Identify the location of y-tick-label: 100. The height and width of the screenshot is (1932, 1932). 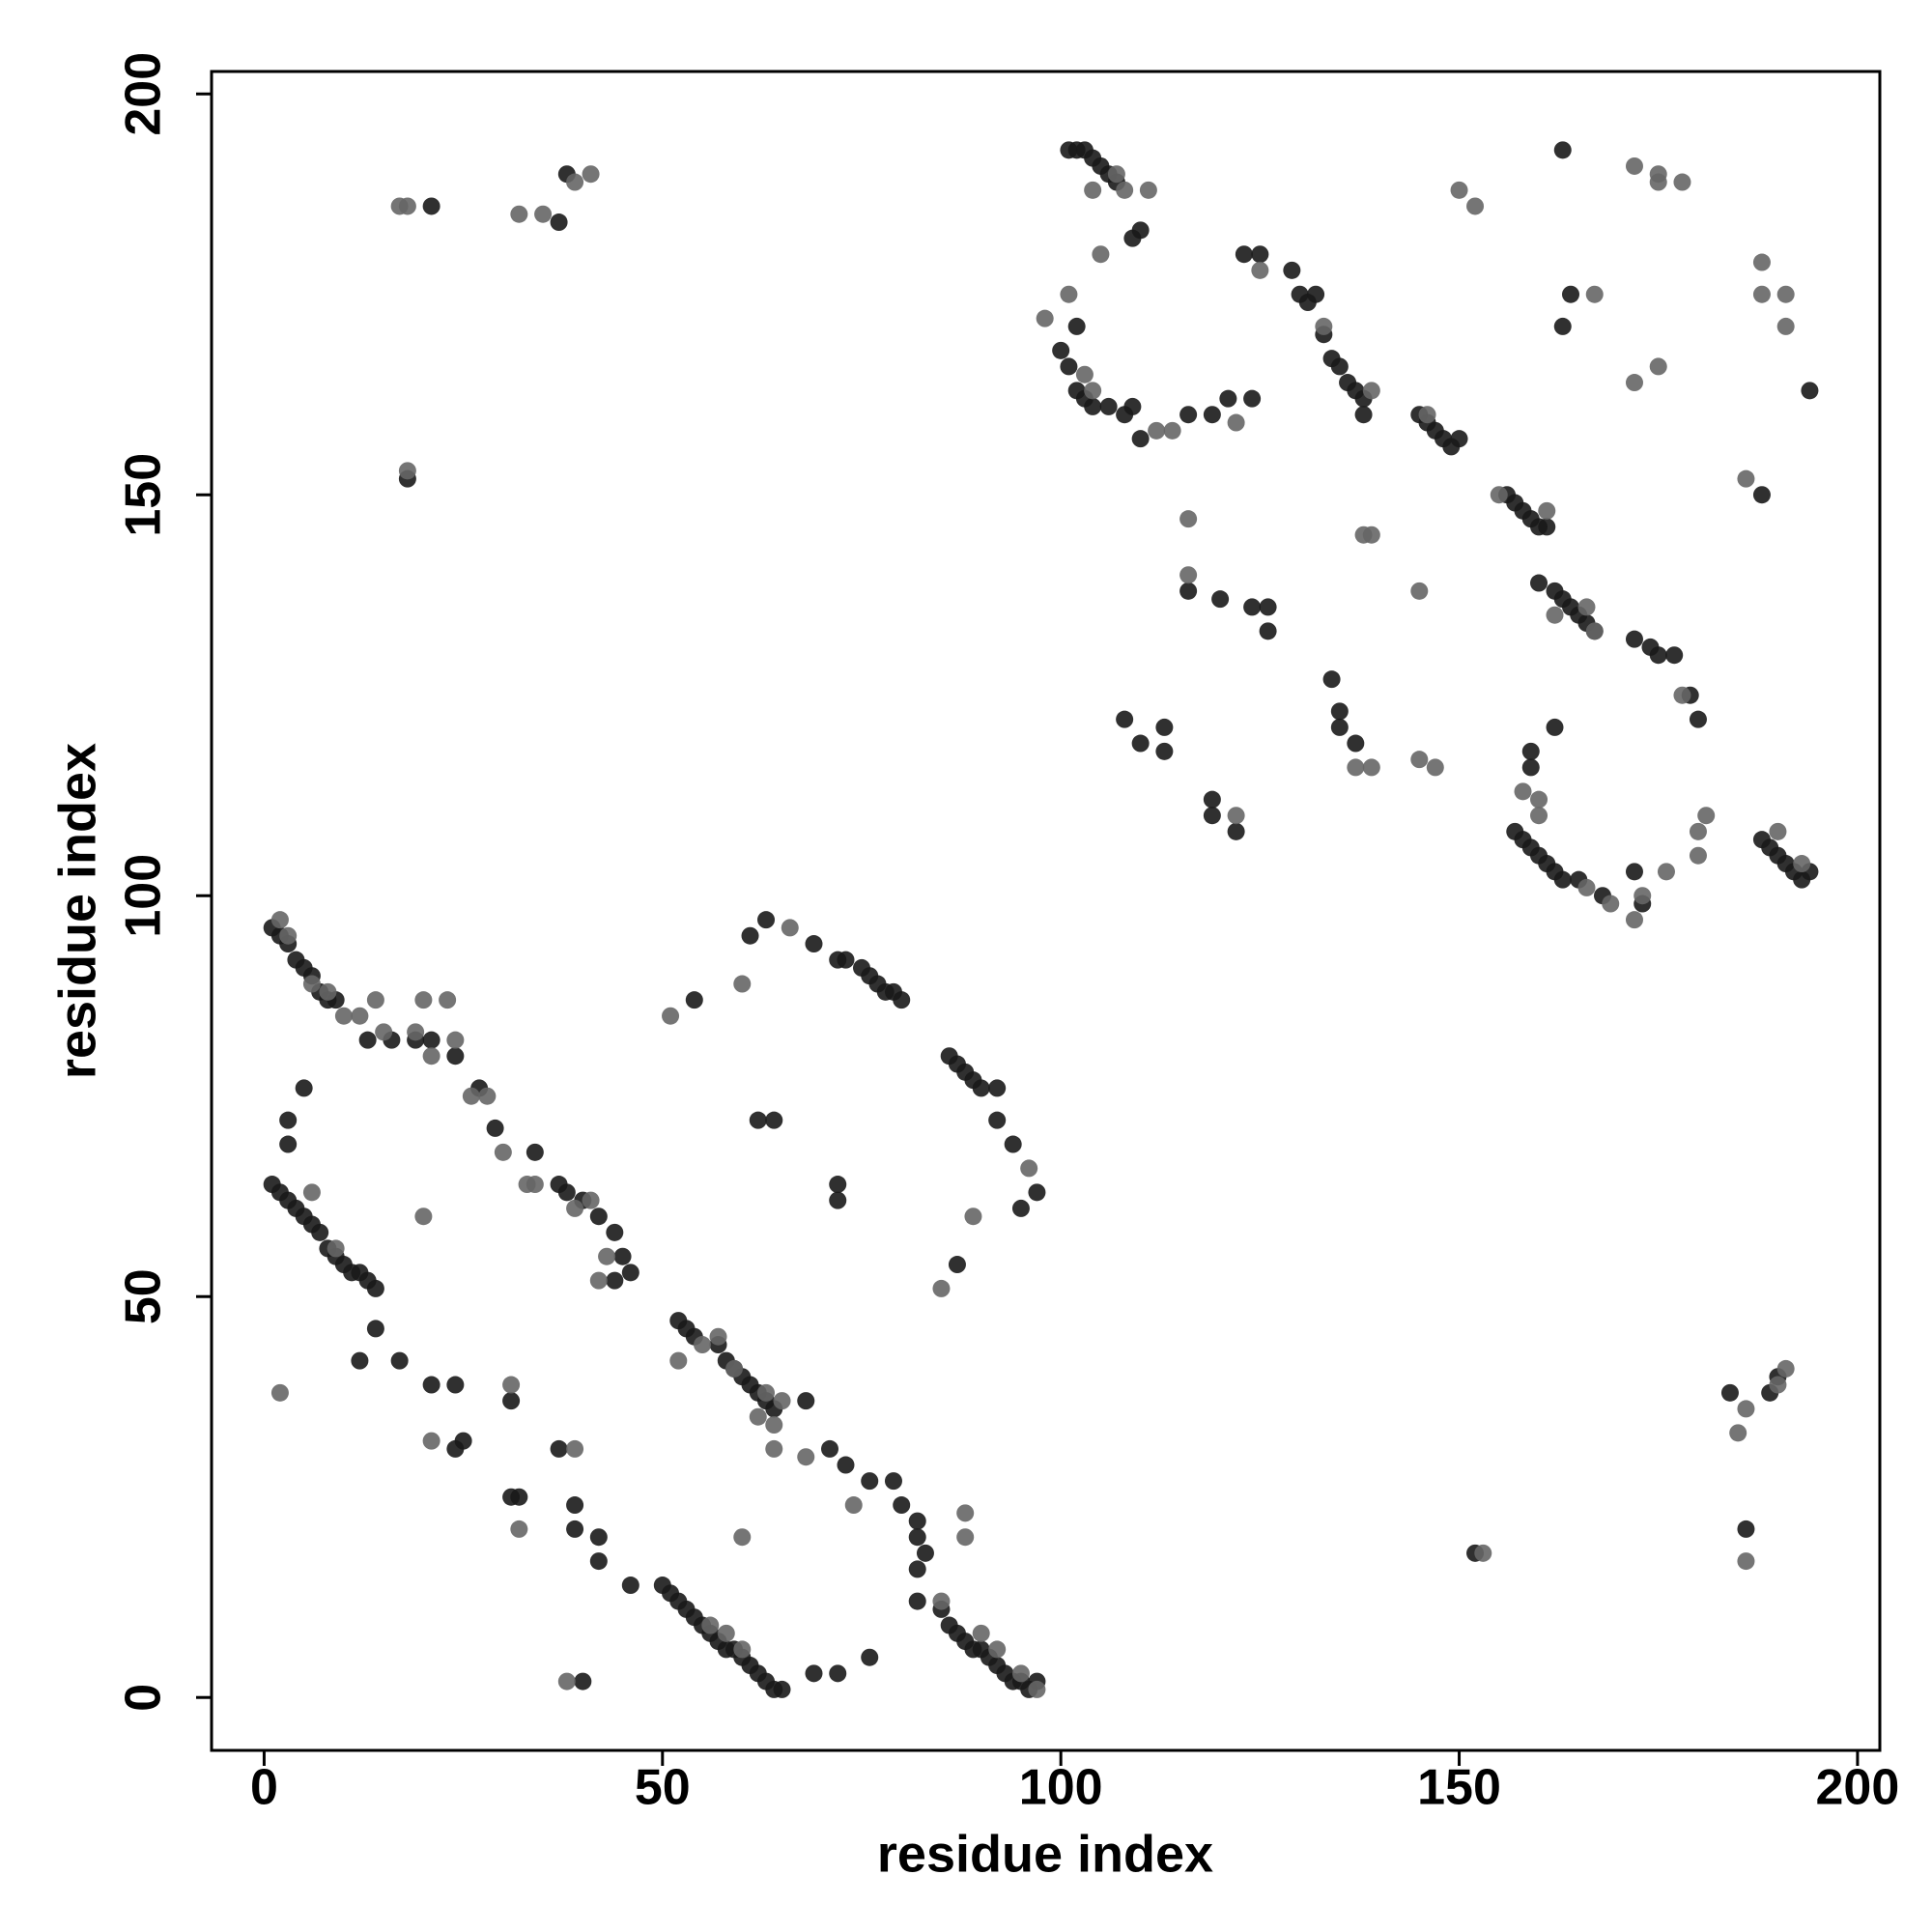
(144, 896).